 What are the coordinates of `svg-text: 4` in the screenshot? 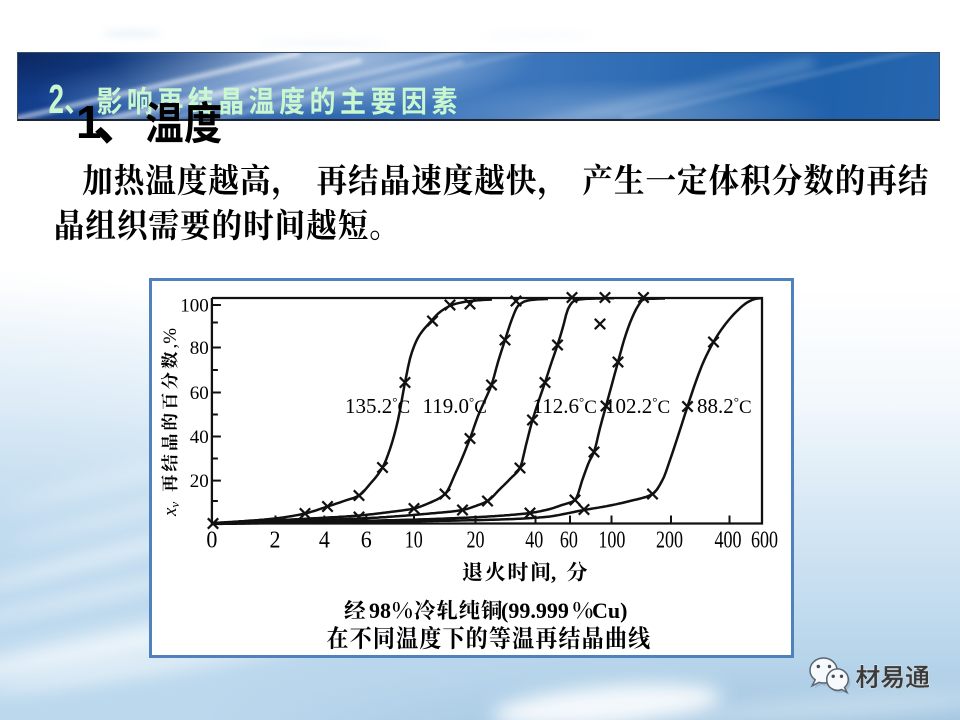 It's located at (324, 540).